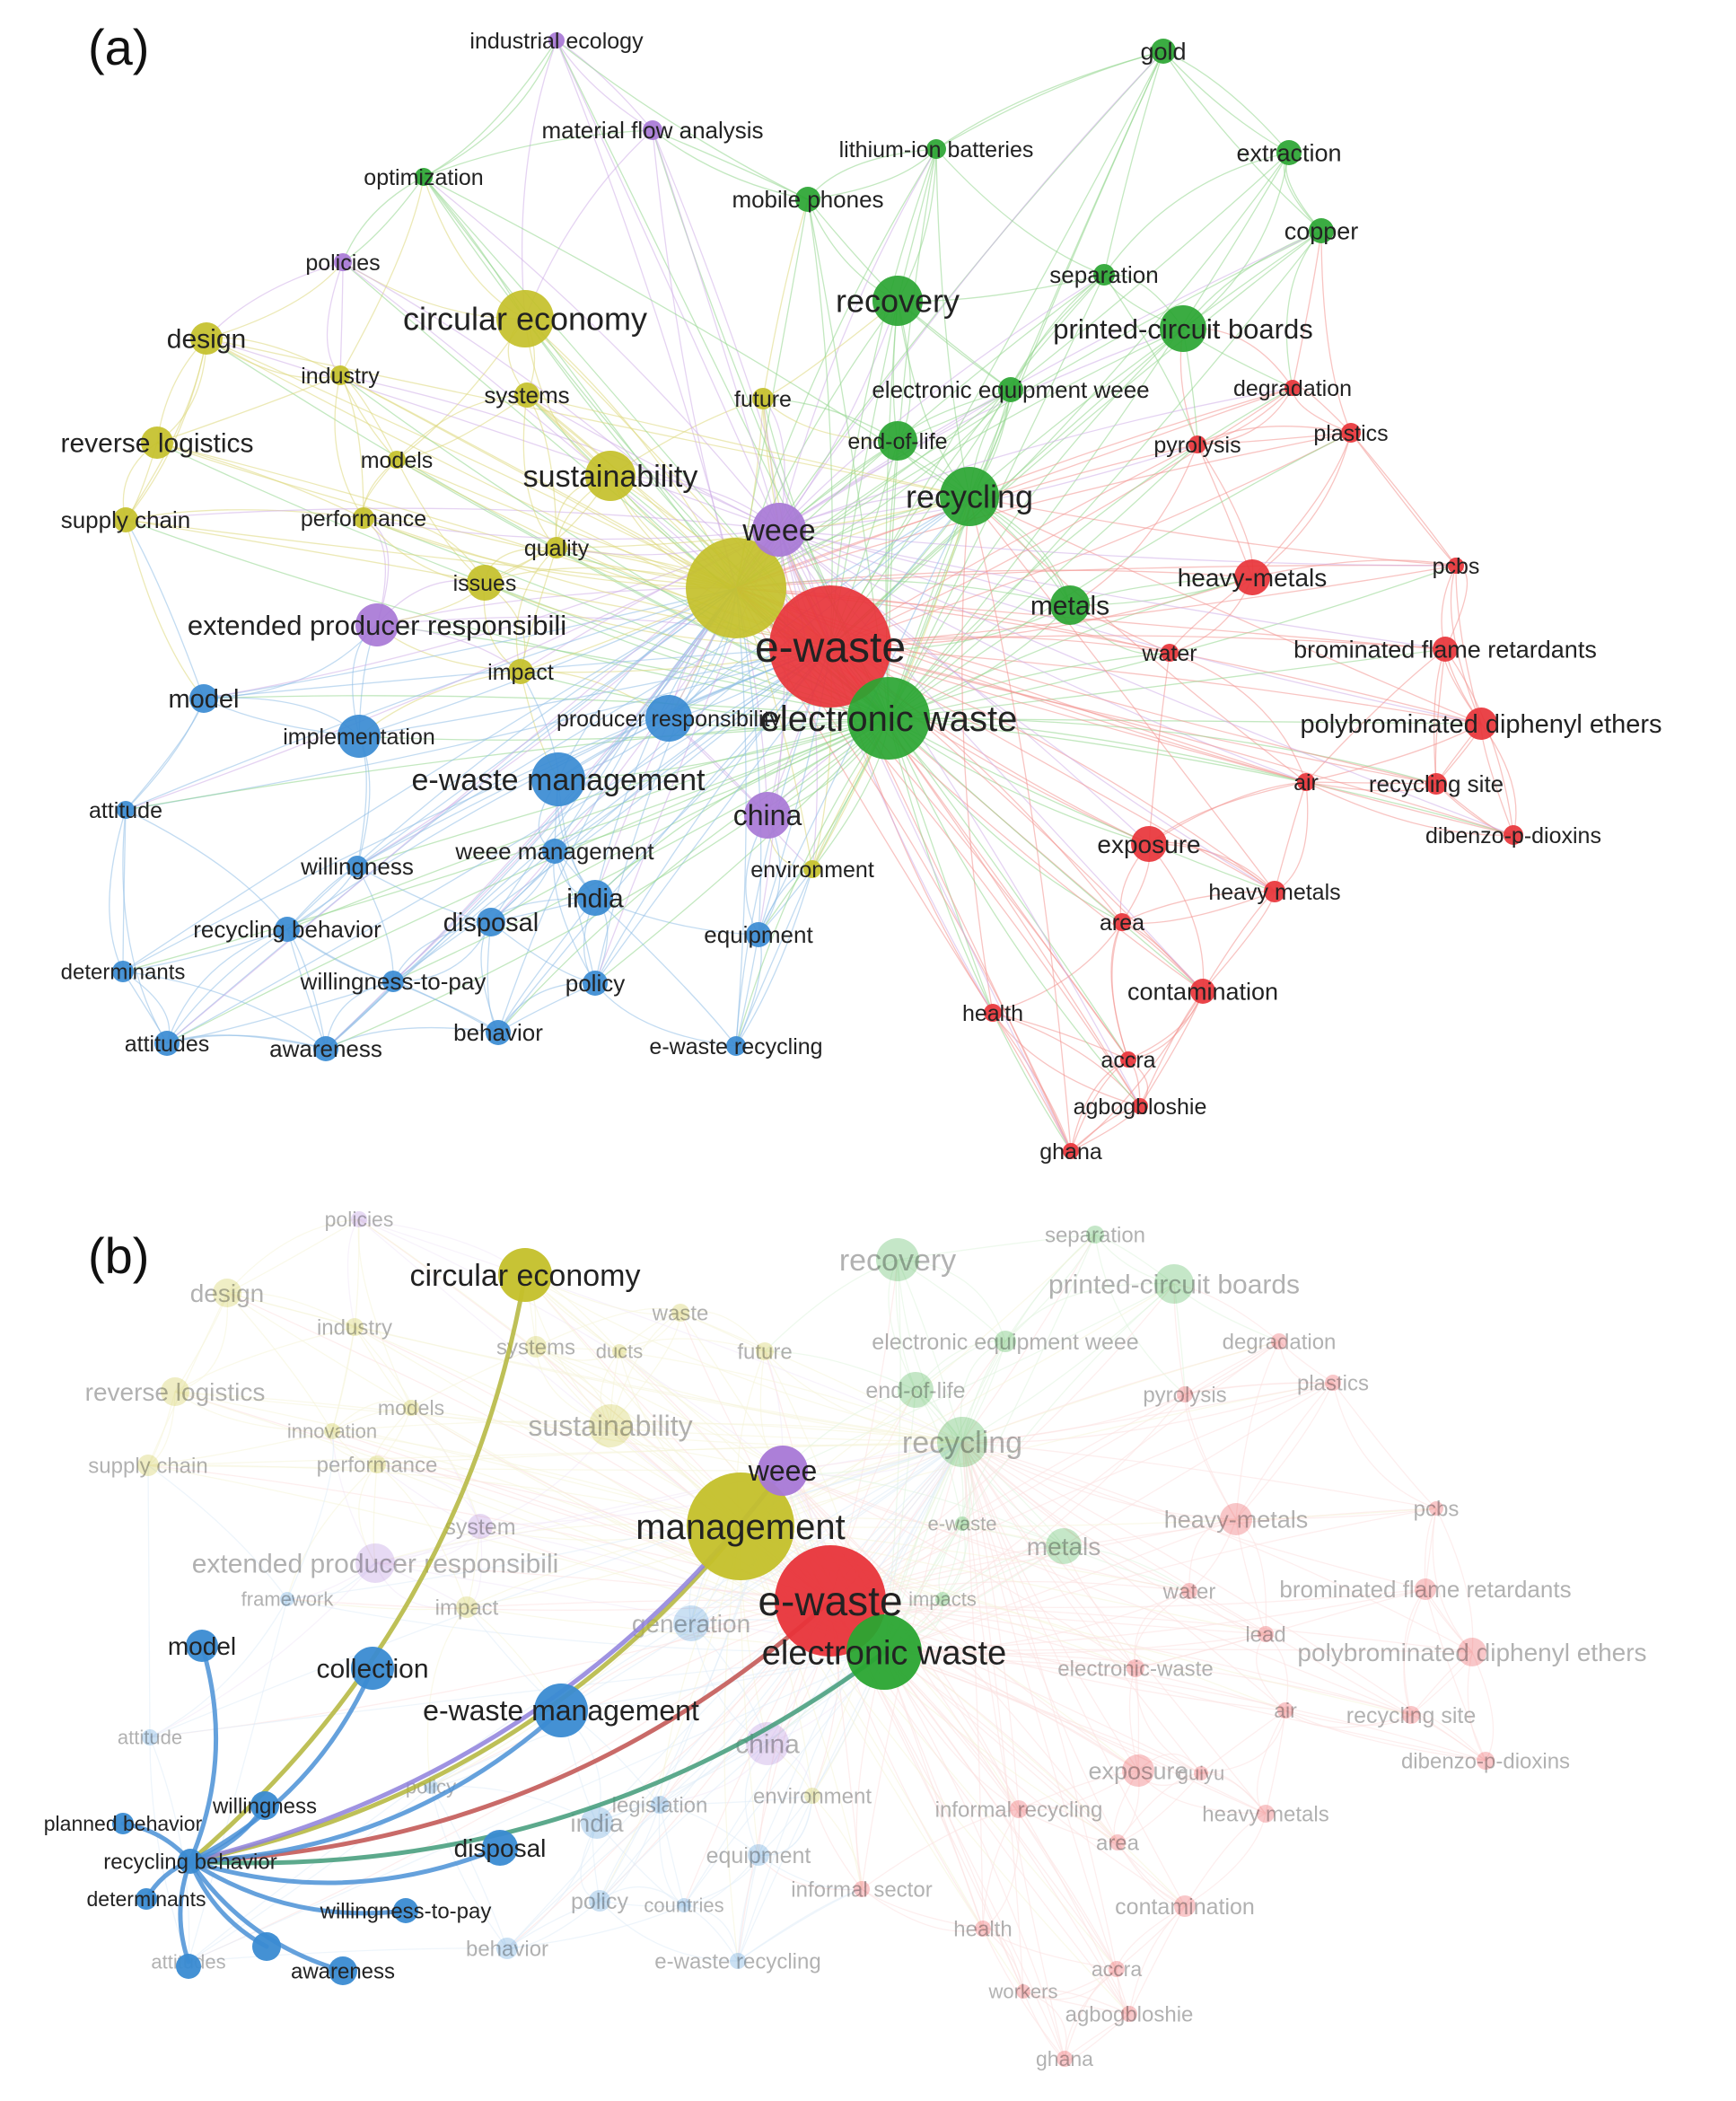  Describe the element at coordinates (1306, 782) in the screenshot. I see `a-node-air` at that location.